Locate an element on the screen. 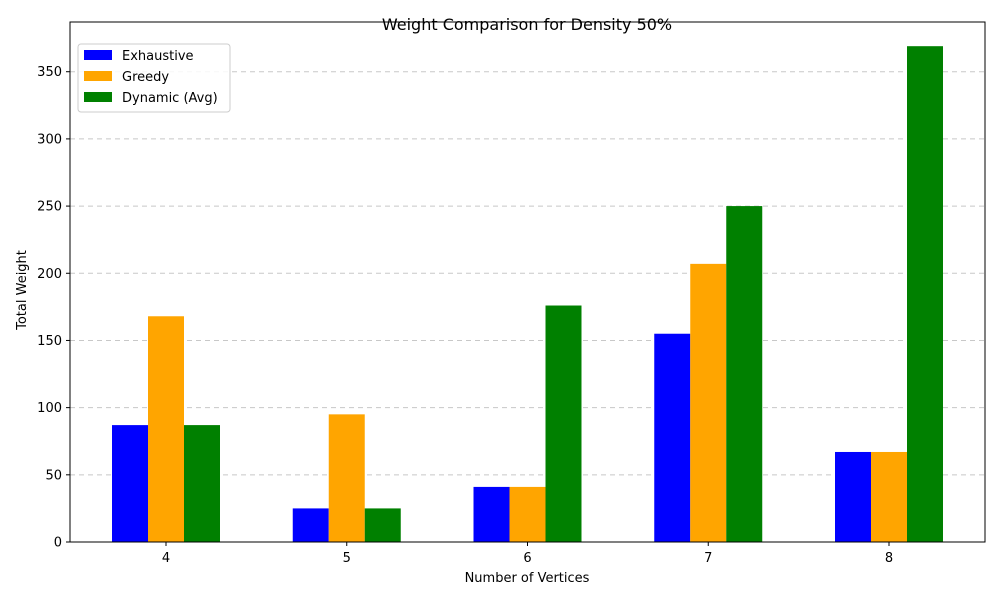  x-tick-label: 8 is located at coordinates (889, 558).